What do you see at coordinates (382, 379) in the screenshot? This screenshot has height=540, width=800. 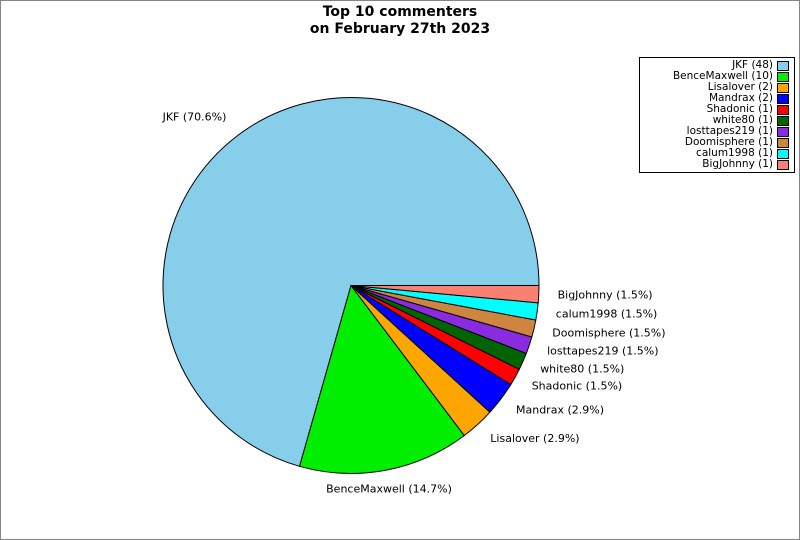 I see `pie-slice-BenceMaxwell` at bounding box center [382, 379].